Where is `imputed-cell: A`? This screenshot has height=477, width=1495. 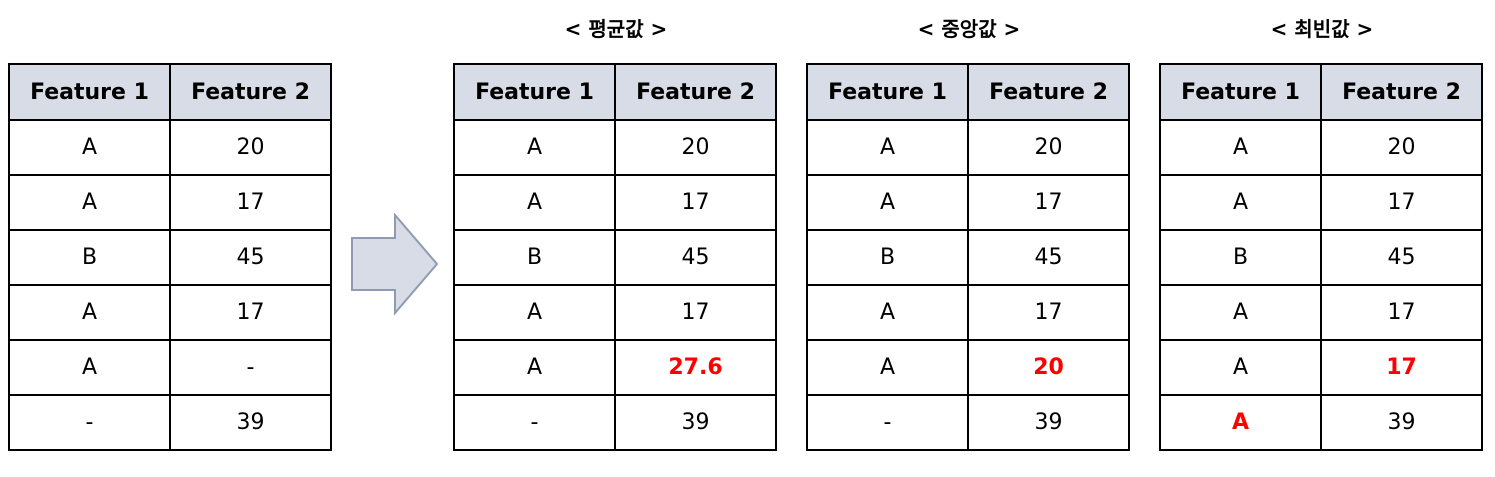 imputed-cell: A is located at coordinates (1240, 422).